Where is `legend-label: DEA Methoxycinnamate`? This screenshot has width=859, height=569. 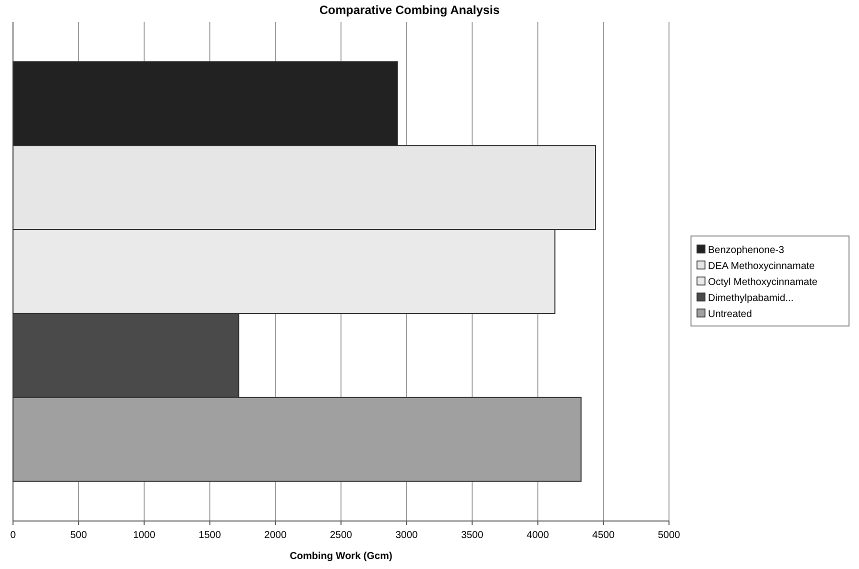 legend-label: DEA Methoxycinnamate is located at coordinates (762, 266).